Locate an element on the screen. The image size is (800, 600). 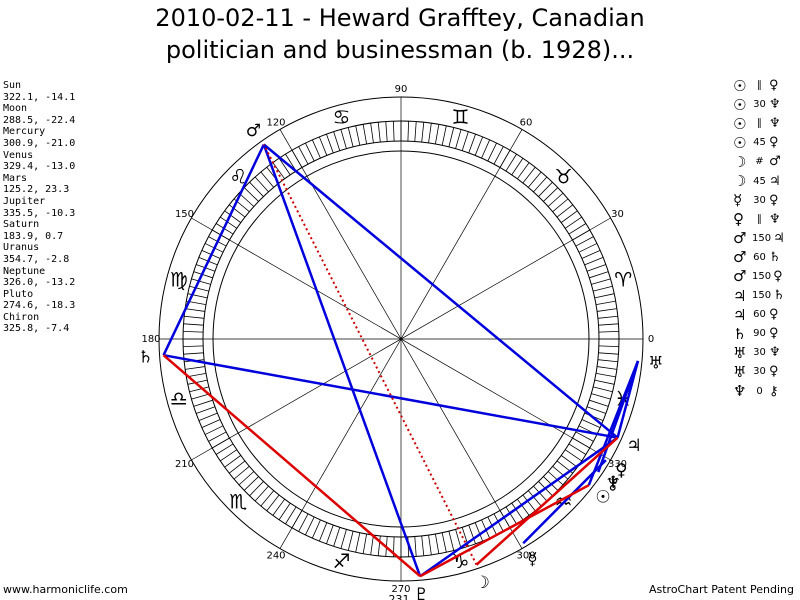
aspect-planet-b: ♂ is located at coordinates (775, 162).